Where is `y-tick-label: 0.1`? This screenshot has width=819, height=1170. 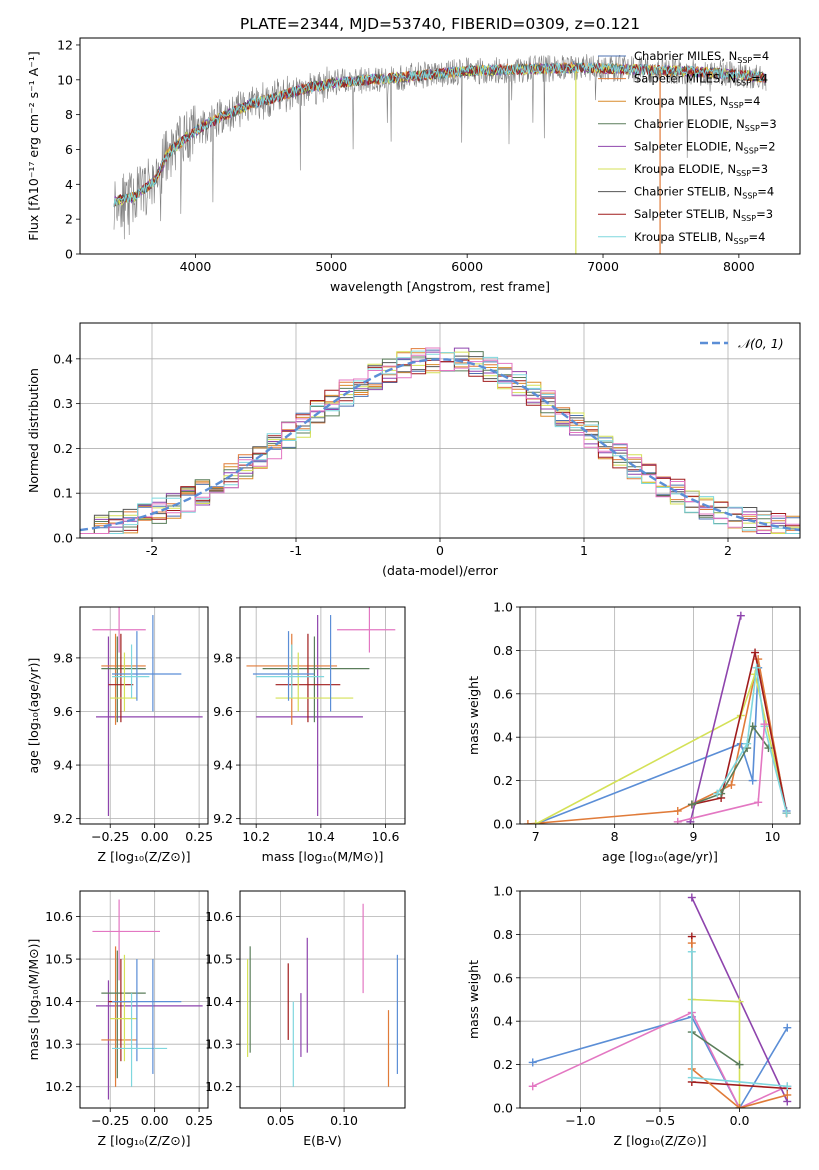 y-tick-label: 0.1 is located at coordinates (63, 493).